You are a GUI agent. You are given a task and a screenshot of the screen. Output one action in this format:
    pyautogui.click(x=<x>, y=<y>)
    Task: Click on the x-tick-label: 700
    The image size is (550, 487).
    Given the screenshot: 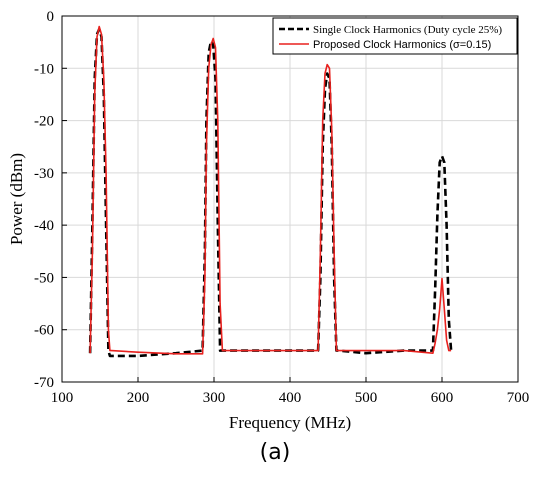 What is the action you would take?
    pyautogui.click(x=518, y=398)
    